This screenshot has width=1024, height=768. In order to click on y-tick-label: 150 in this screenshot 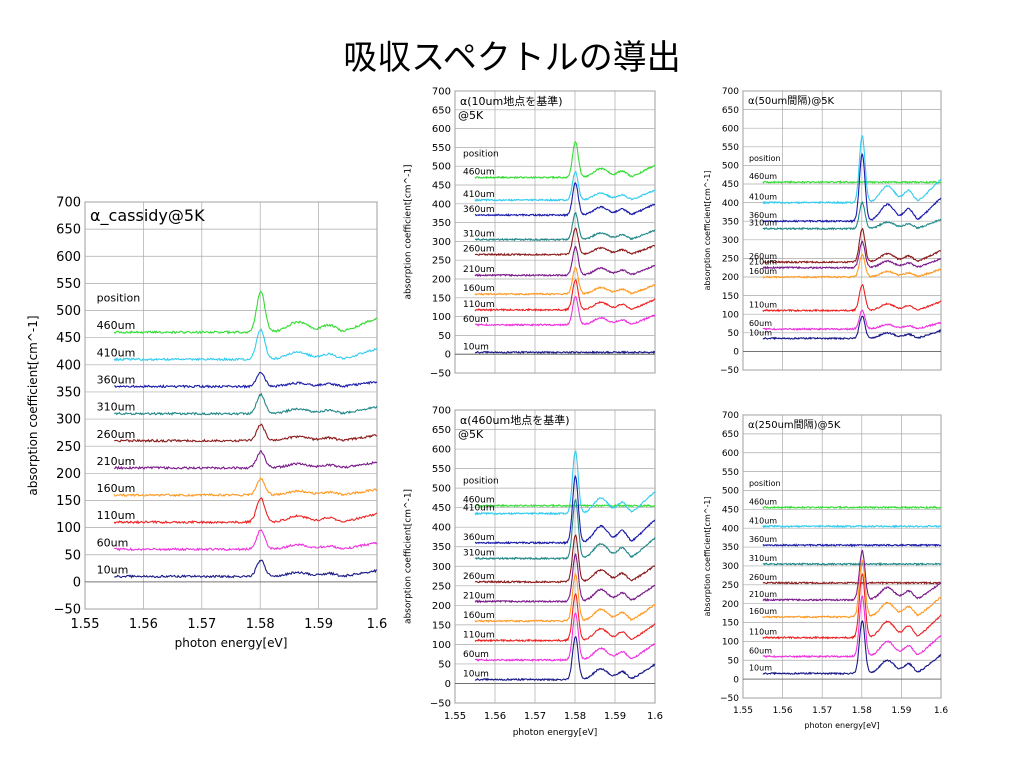, I will do `click(68, 501)`.